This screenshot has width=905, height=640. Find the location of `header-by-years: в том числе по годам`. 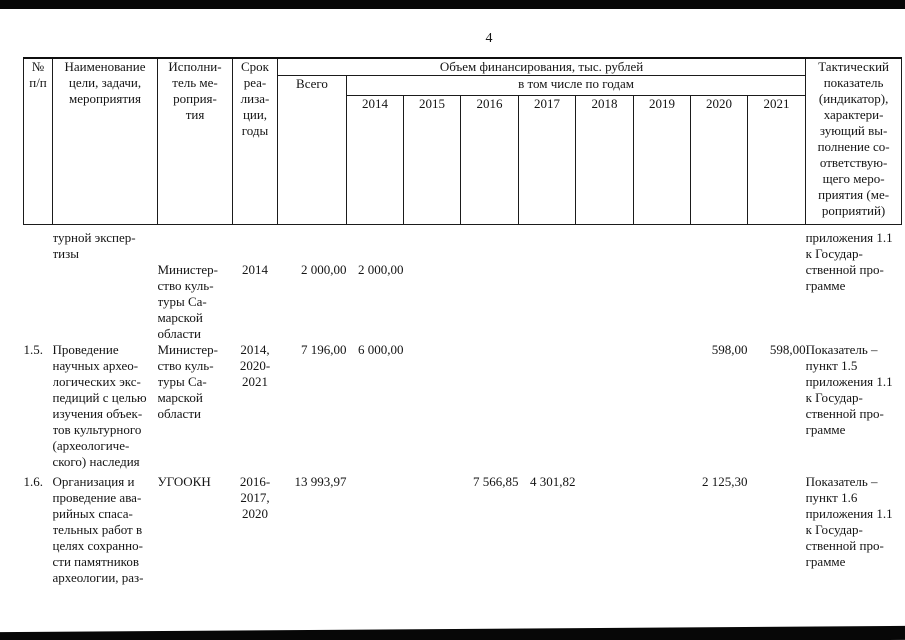

header-by-years: в том числе по годам is located at coordinates (576, 85).